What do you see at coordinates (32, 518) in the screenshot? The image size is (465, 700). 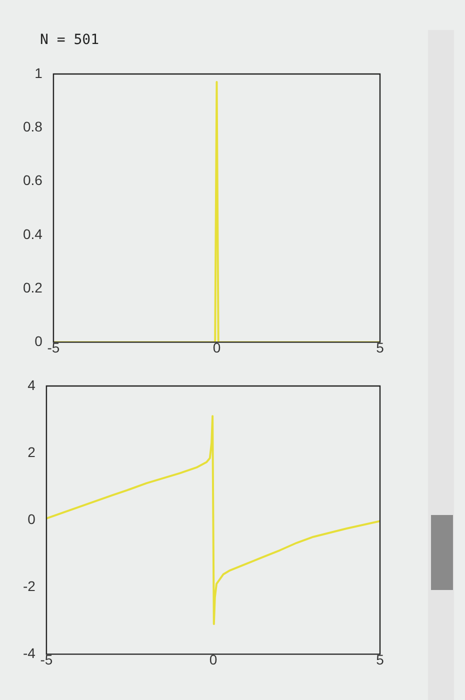 I see `y-tick-label: 0` at bounding box center [32, 518].